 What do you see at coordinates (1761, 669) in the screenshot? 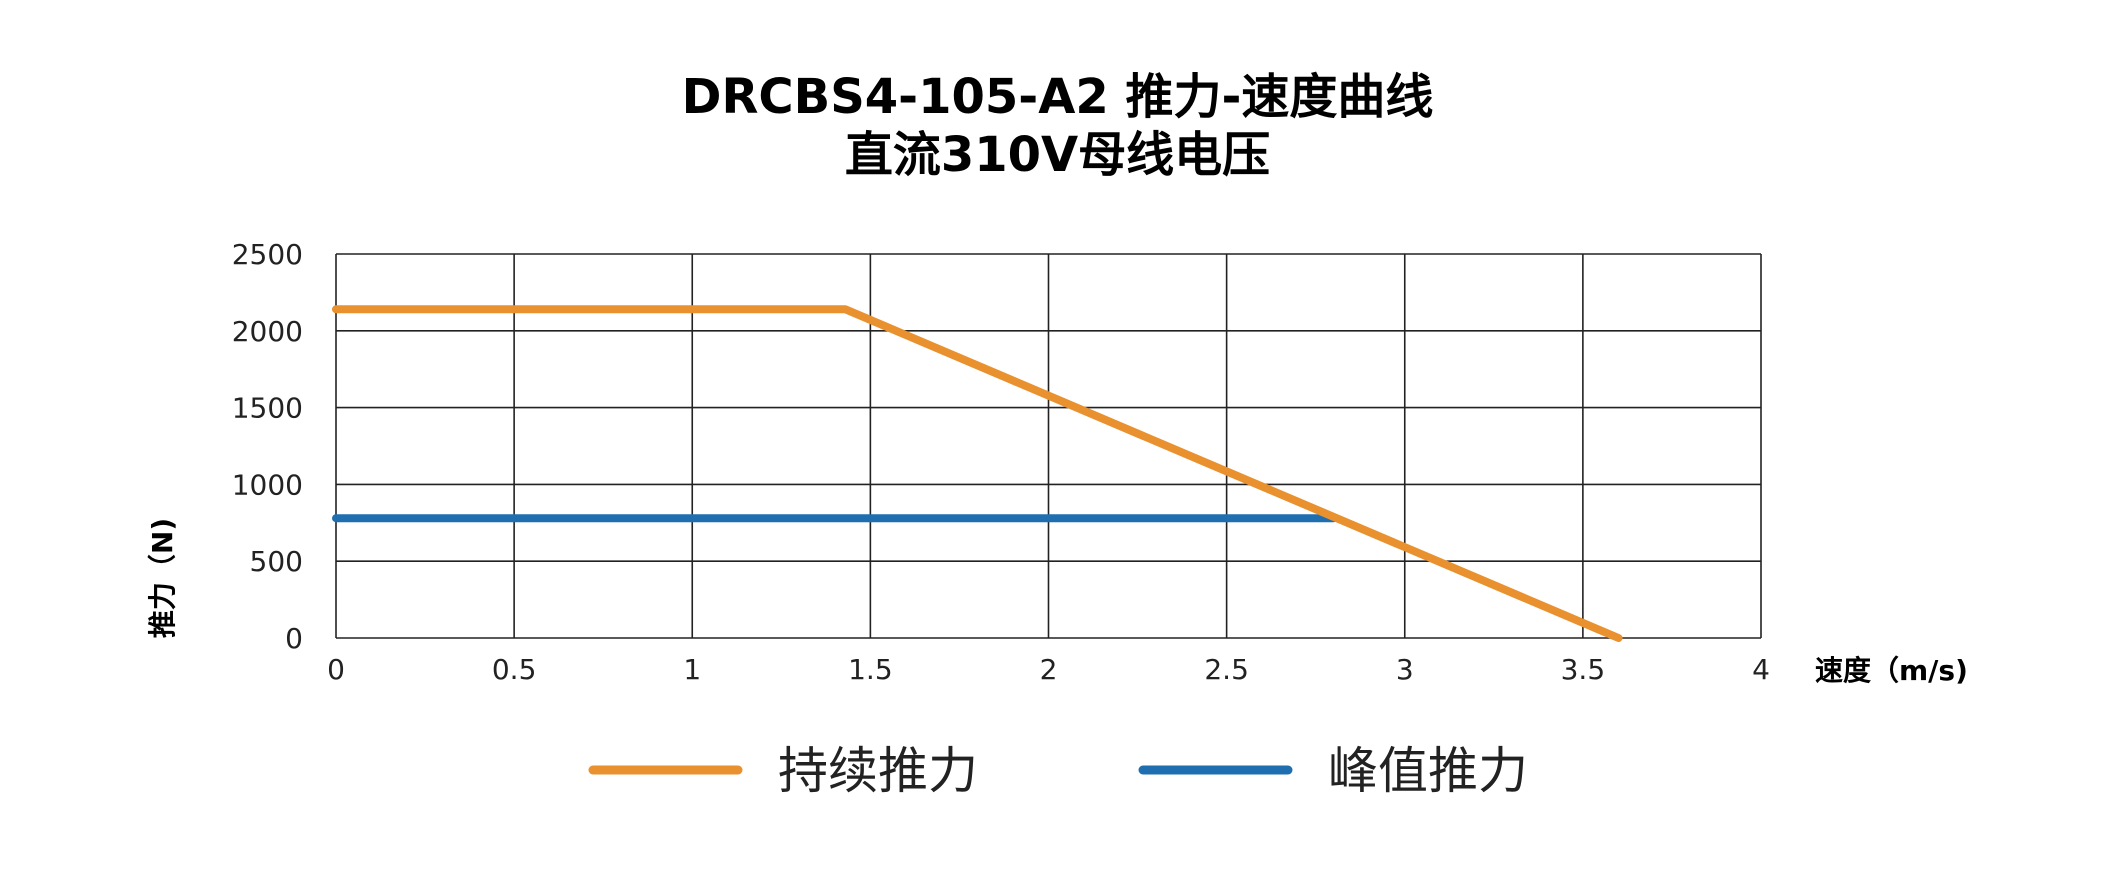
I see `x-tick-label: 4` at bounding box center [1761, 669].